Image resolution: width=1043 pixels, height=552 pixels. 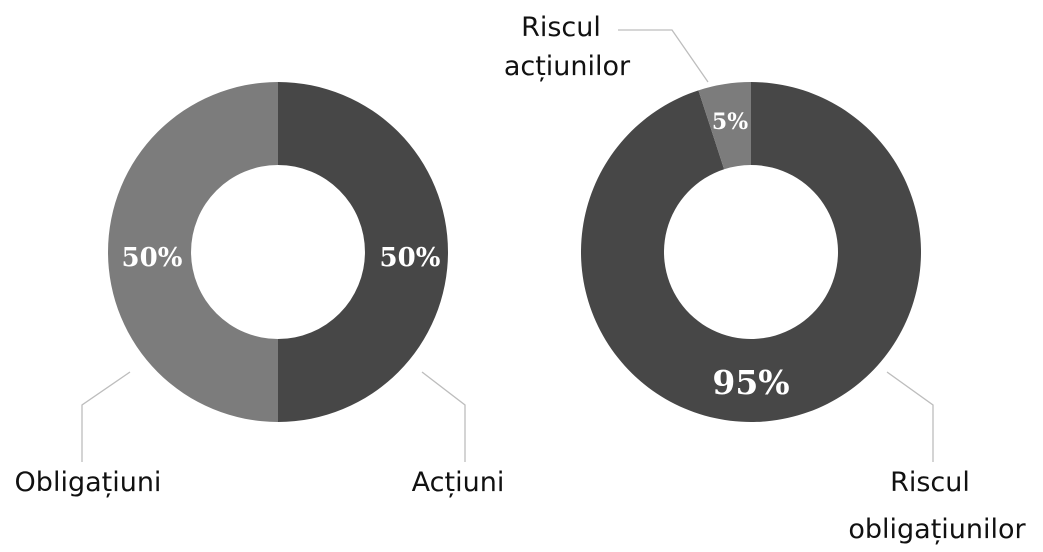 What do you see at coordinates (750, 382) in the screenshot?
I see `value-label-riscul-obligatiunilor: 95%` at bounding box center [750, 382].